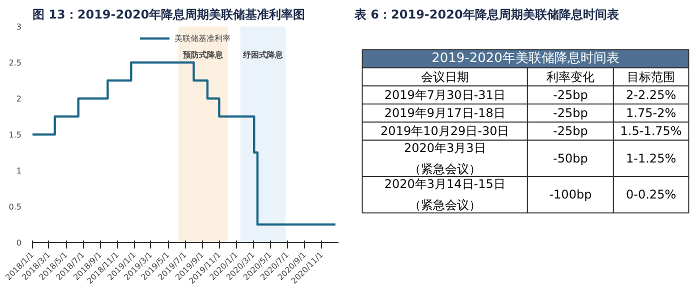 This screenshot has height=291, width=700. What do you see at coordinates (526, 58) in the screenshot?
I see `text: 2019-2020年美联储降息时间表` at bounding box center [526, 58].